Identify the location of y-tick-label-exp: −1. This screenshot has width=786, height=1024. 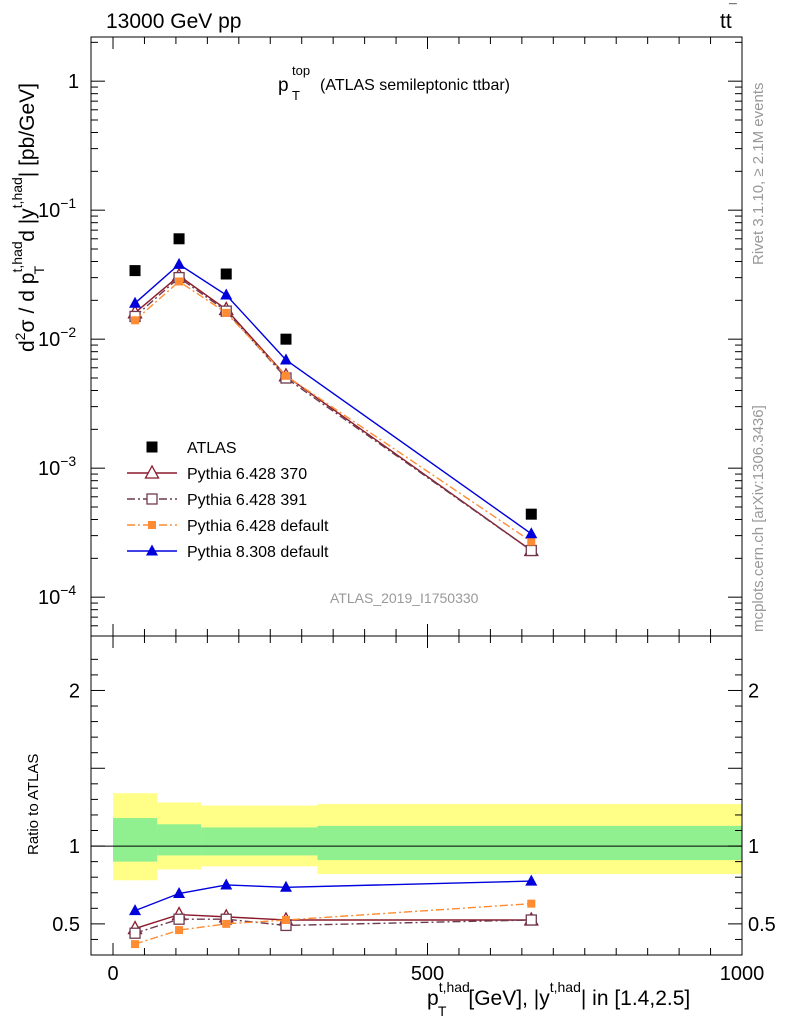
(68, 203).